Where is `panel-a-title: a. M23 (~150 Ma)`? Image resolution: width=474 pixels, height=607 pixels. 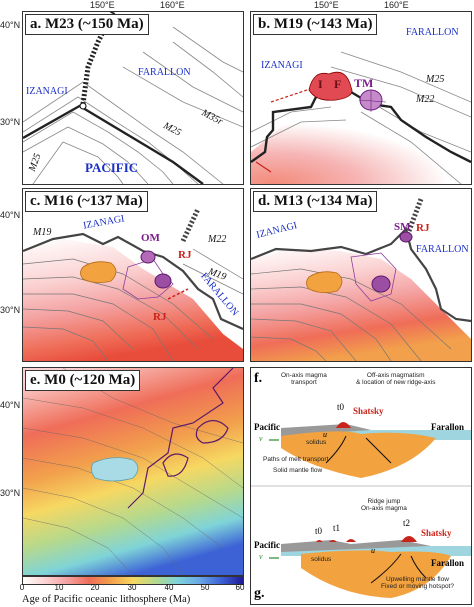 panel-a-title: a. M23 (~150 Ma) is located at coordinates (87, 24).